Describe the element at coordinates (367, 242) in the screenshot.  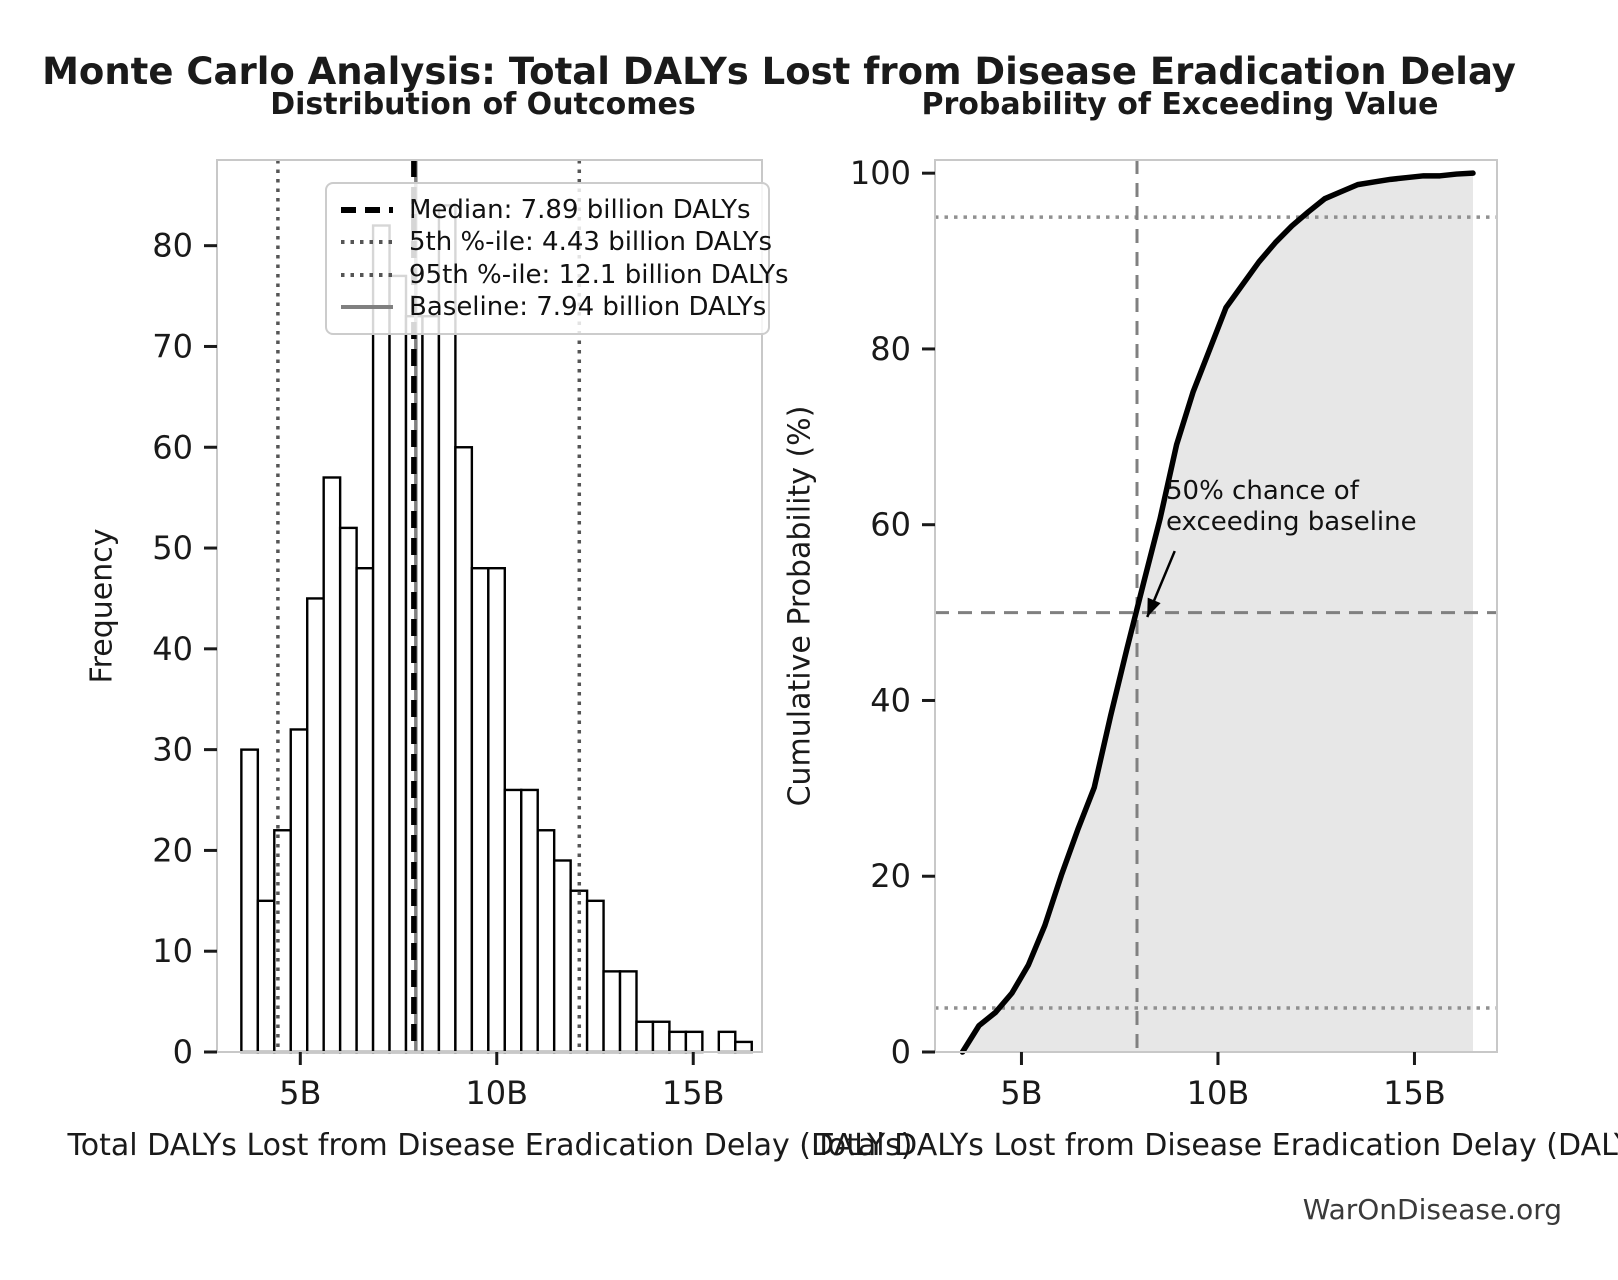
I see `percentile5-line-sample-icon` at that location.